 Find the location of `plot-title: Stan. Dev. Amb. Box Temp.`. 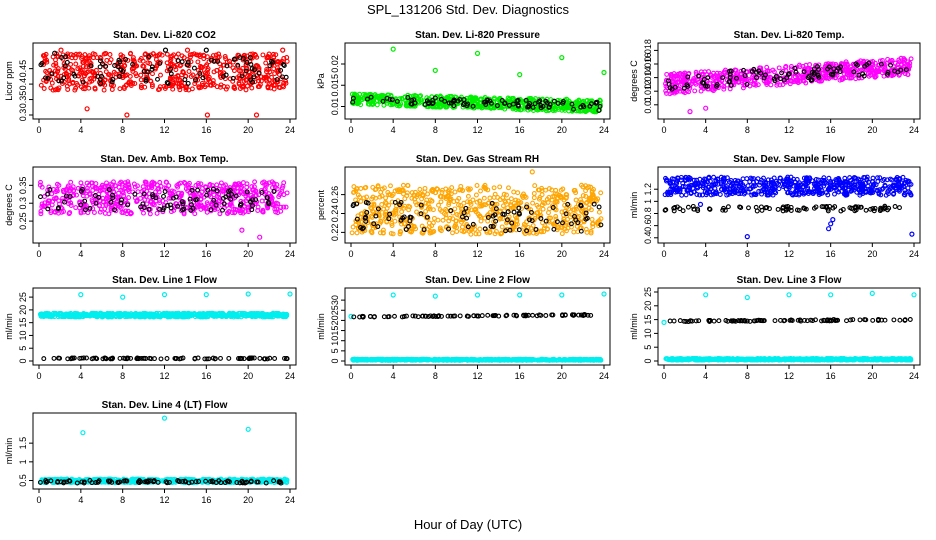

plot-title: Stan. Dev. Amb. Box Temp. is located at coordinates (164, 159).